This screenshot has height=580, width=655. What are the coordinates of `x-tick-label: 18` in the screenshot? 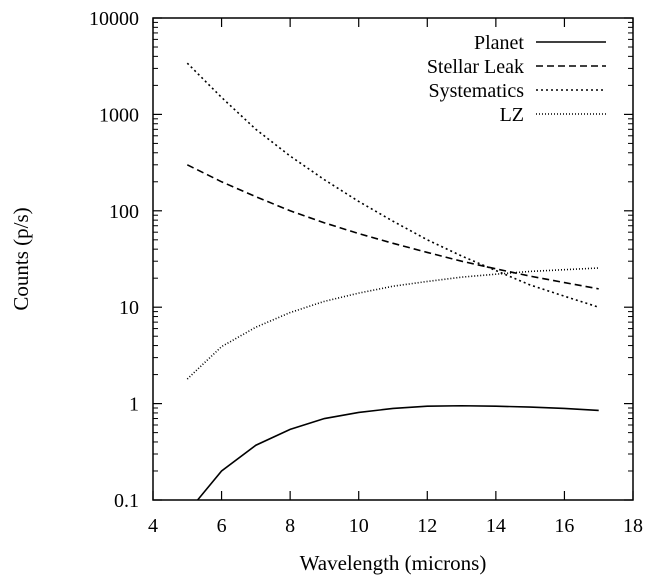 It's located at (633, 526).